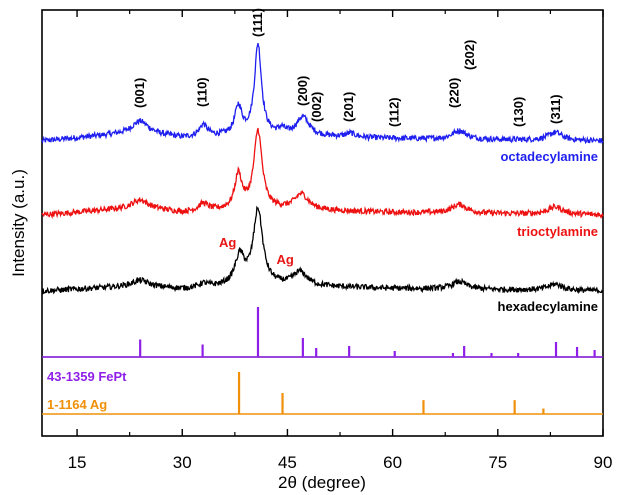  What do you see at coordinates (87, 376) in the screenshot?
I see `ref-label-0: 43-1359 FePt` at bounding box center [87, 376].